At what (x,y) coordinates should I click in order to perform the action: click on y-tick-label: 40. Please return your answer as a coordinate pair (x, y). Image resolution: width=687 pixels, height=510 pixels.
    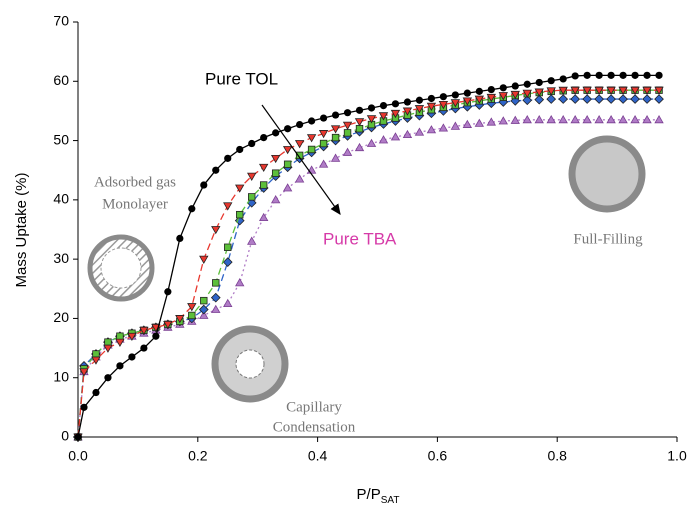
    Looking at the image, I should click on (61, 199).